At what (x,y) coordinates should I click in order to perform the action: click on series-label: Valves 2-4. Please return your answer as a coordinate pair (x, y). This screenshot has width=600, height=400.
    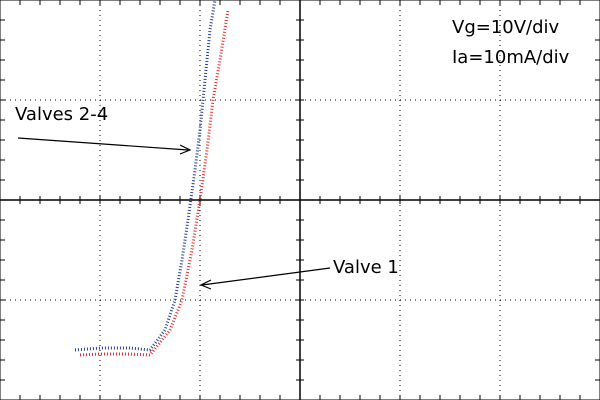
    Looking at the image, I should click on (61, 114).